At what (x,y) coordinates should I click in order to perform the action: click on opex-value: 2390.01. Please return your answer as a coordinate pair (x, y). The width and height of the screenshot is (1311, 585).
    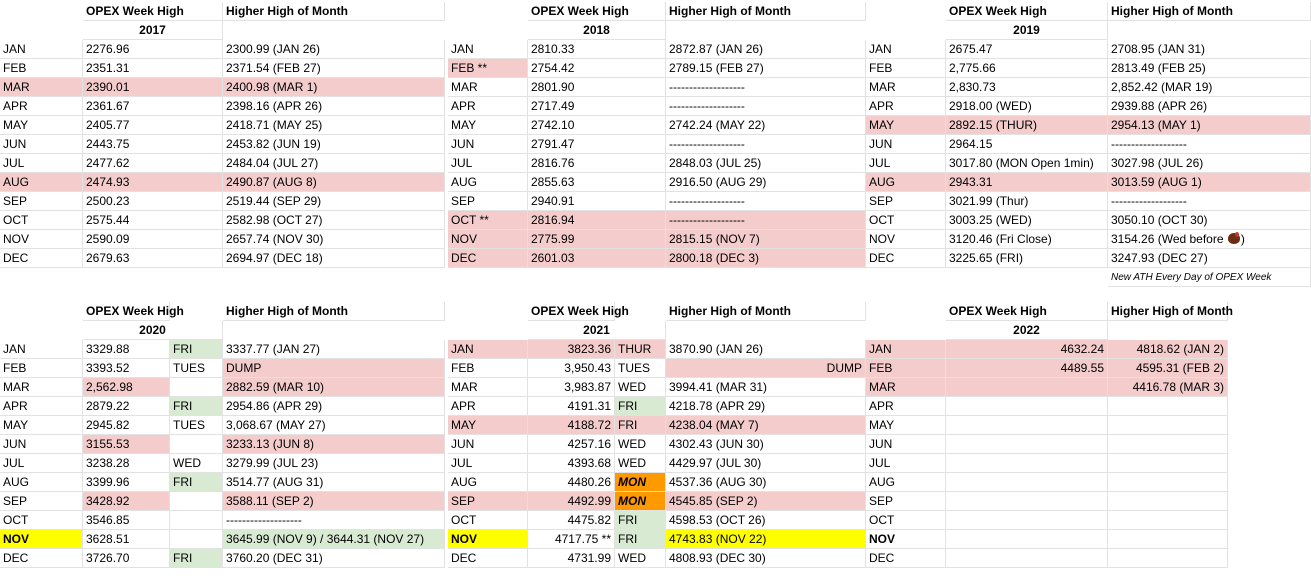
    Looking at the image, I should click on (153, 87).